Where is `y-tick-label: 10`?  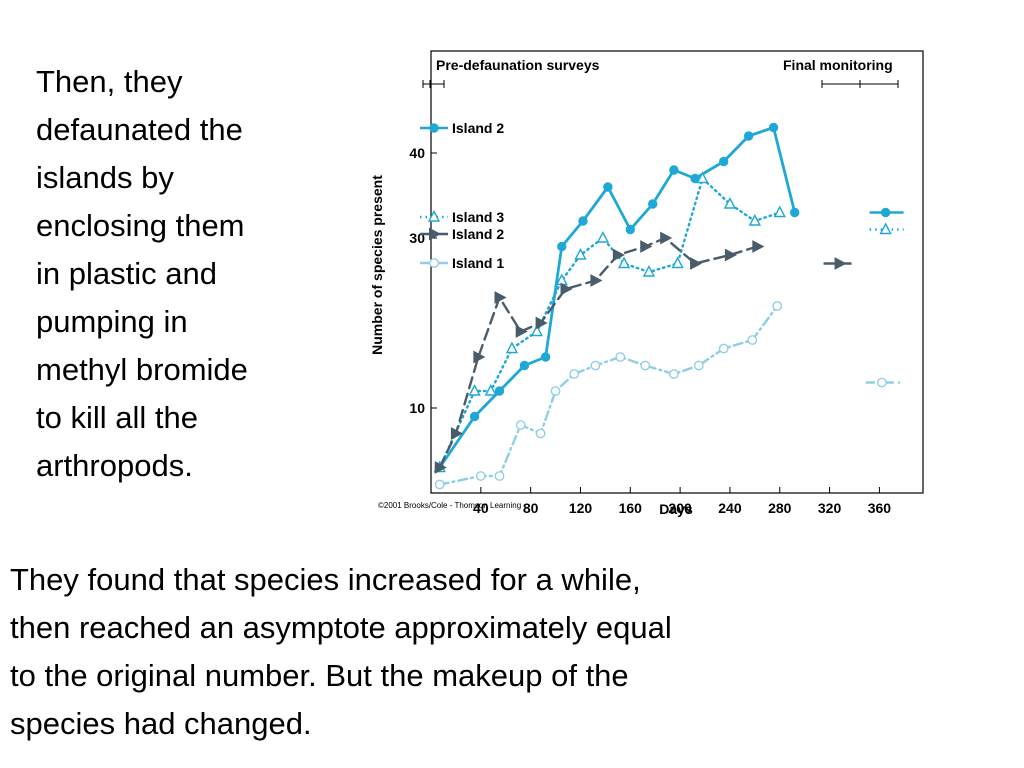 y-tick-label: 10 is located at coordinates (417, 408).